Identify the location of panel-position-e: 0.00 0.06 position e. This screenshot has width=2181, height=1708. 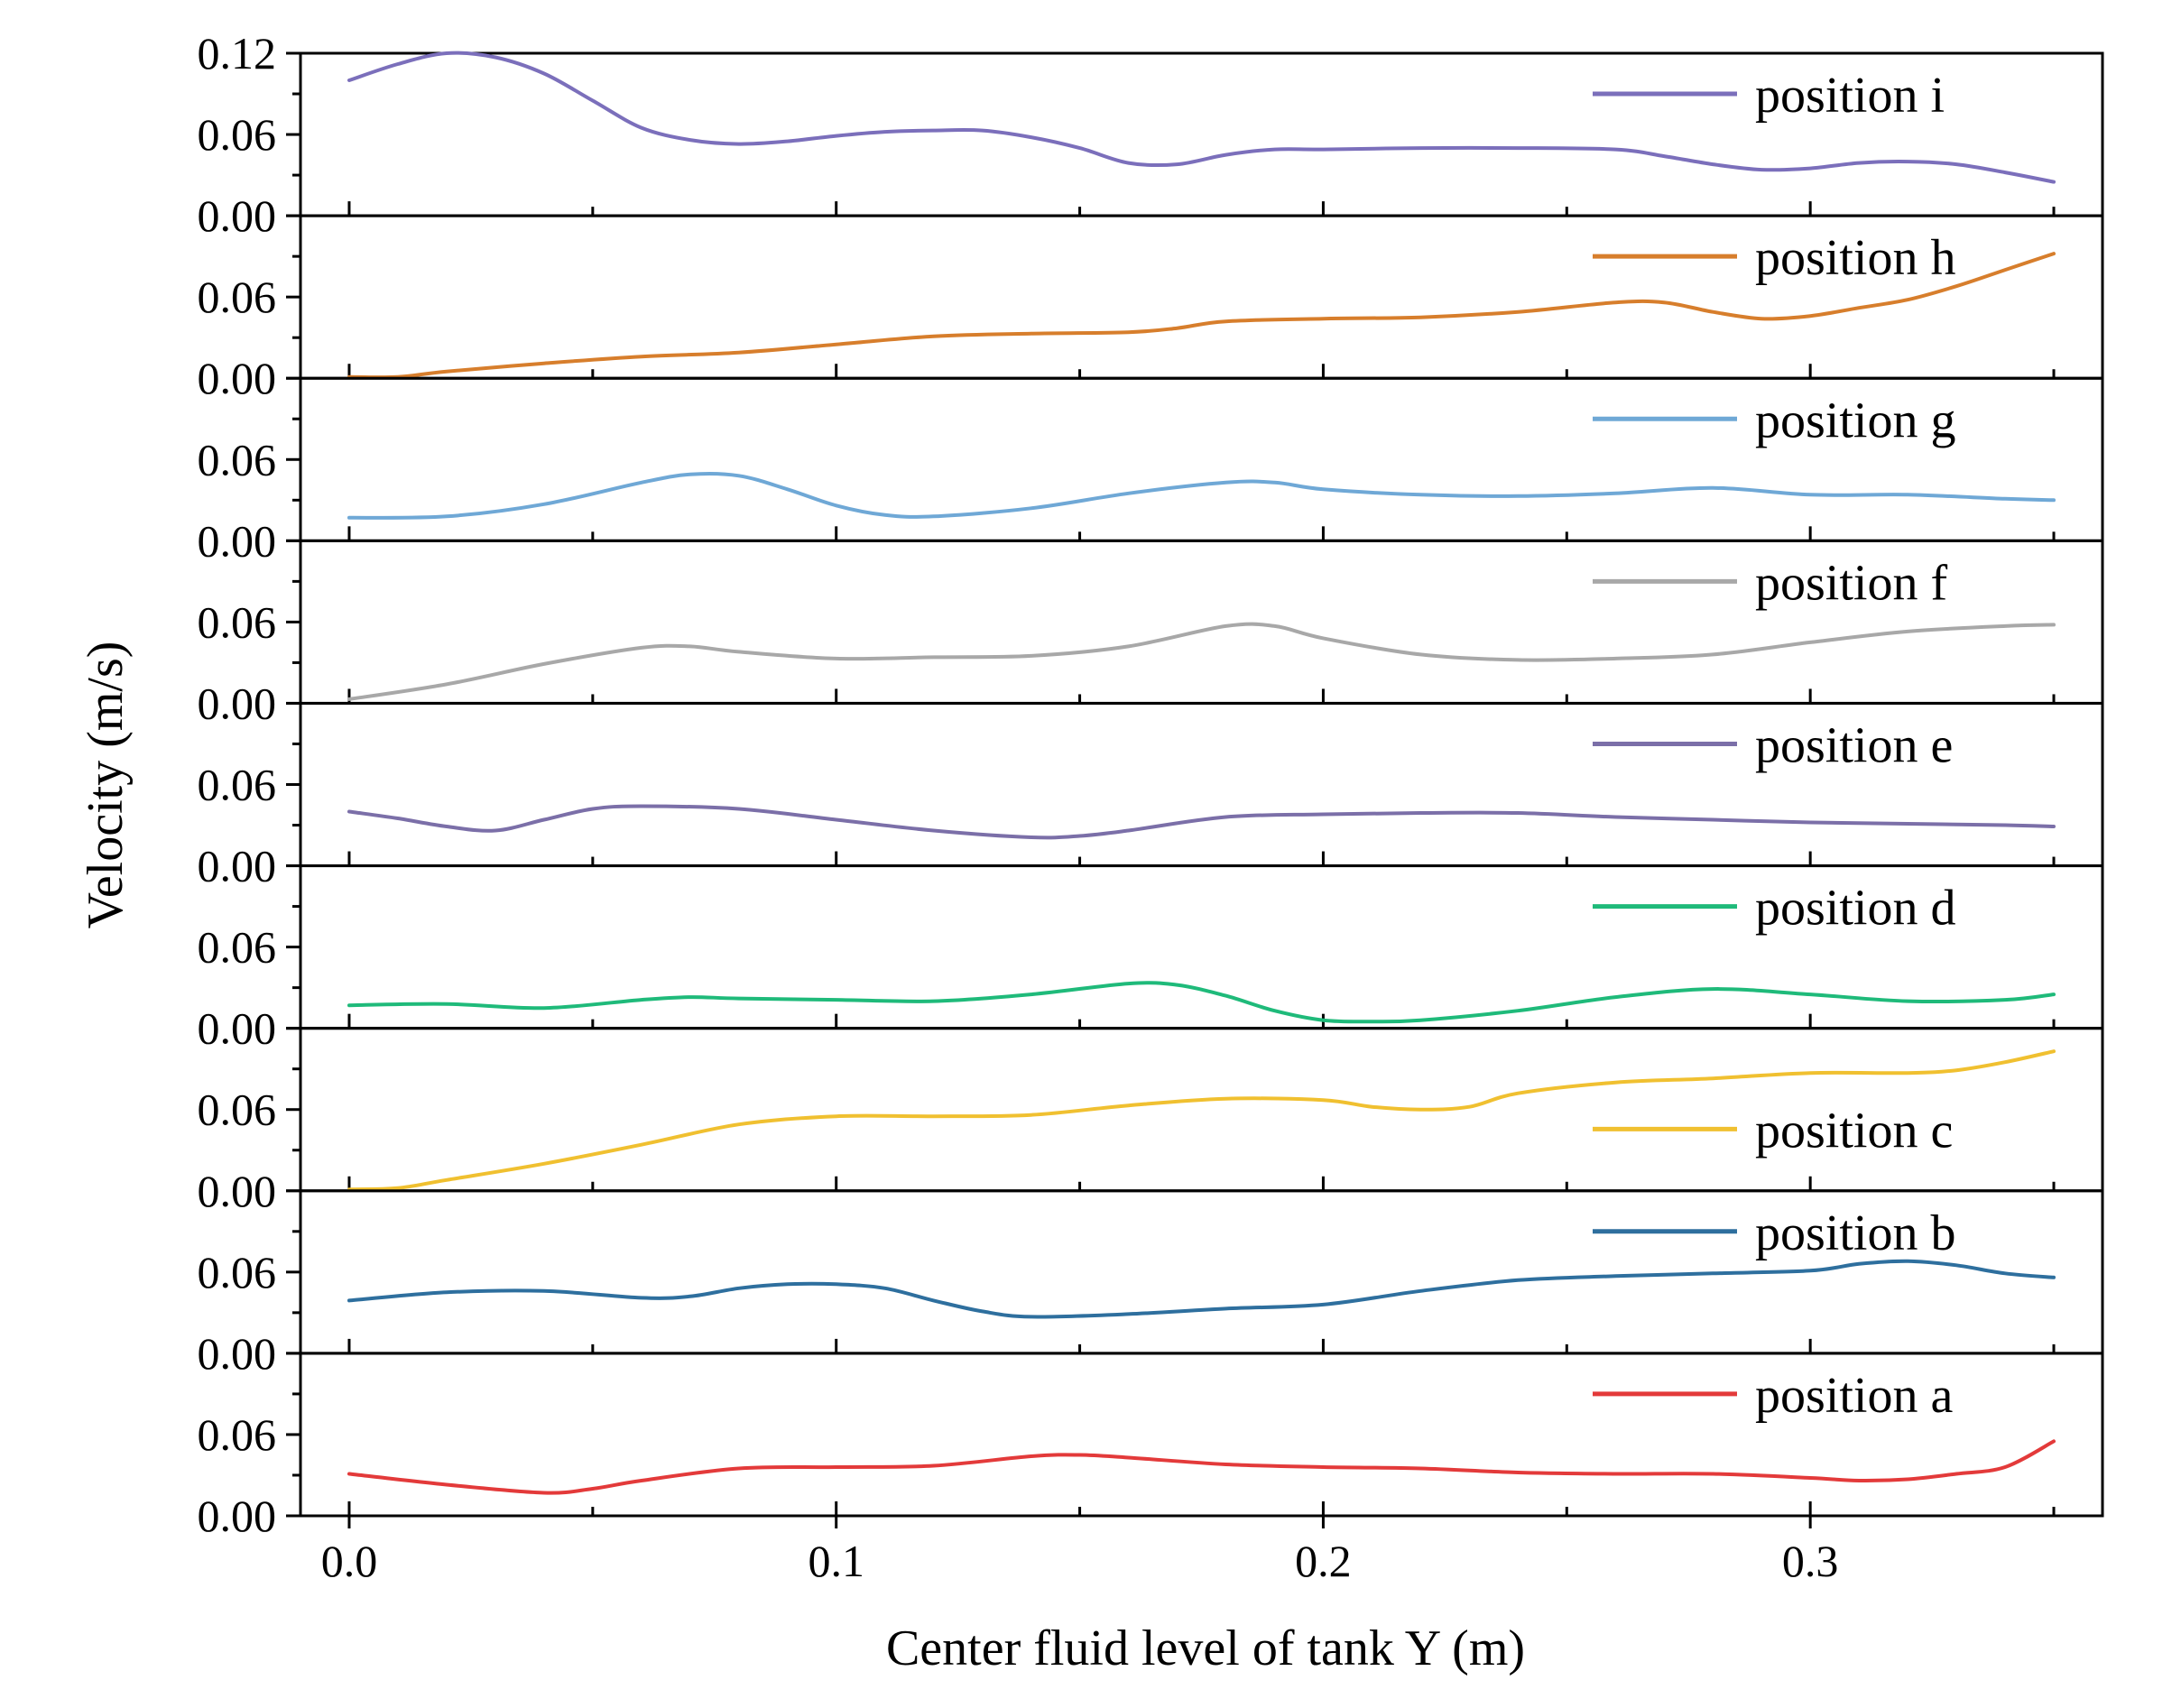
(1151, 796).